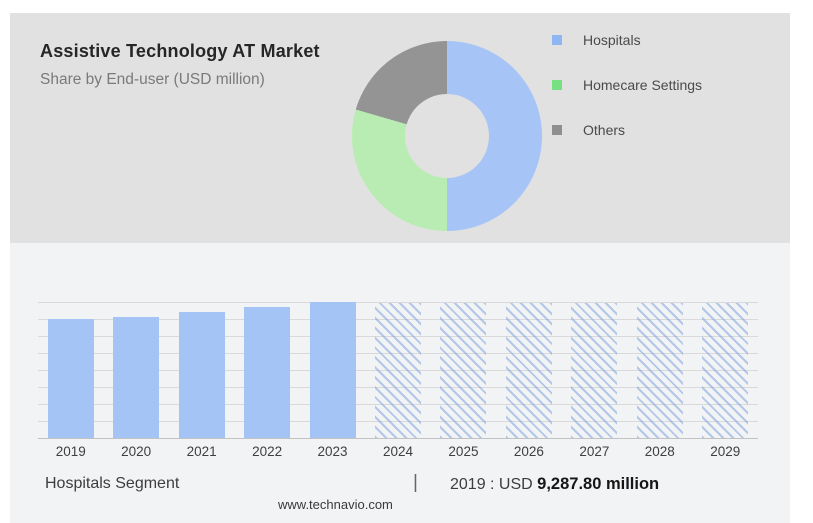 The image size is (813, 523). What do you see at coordinates (335, 504) in the screenshot?
I see `website-label: www.technavio.com` at bounding box center [335, 504].